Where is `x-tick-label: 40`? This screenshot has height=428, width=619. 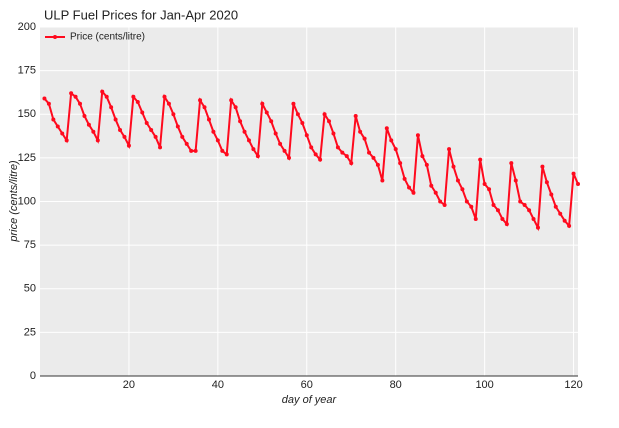 x-tick-label: 40 is located at coordinates (218, 385).